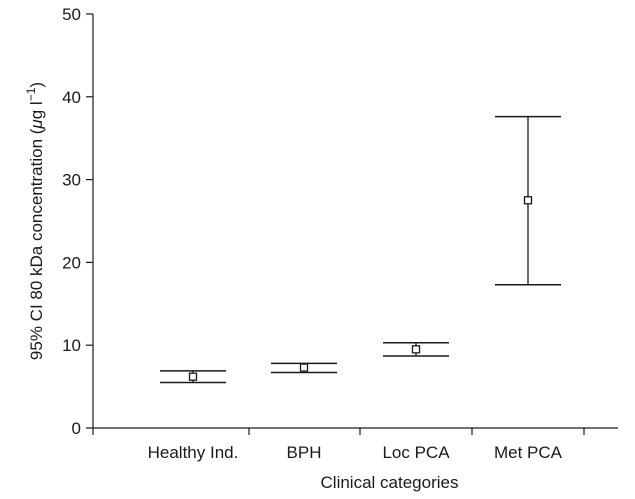 This screenshot has width=635, height=499. I want to click on x-tick-label: Loc PCA, so click(416, 452).